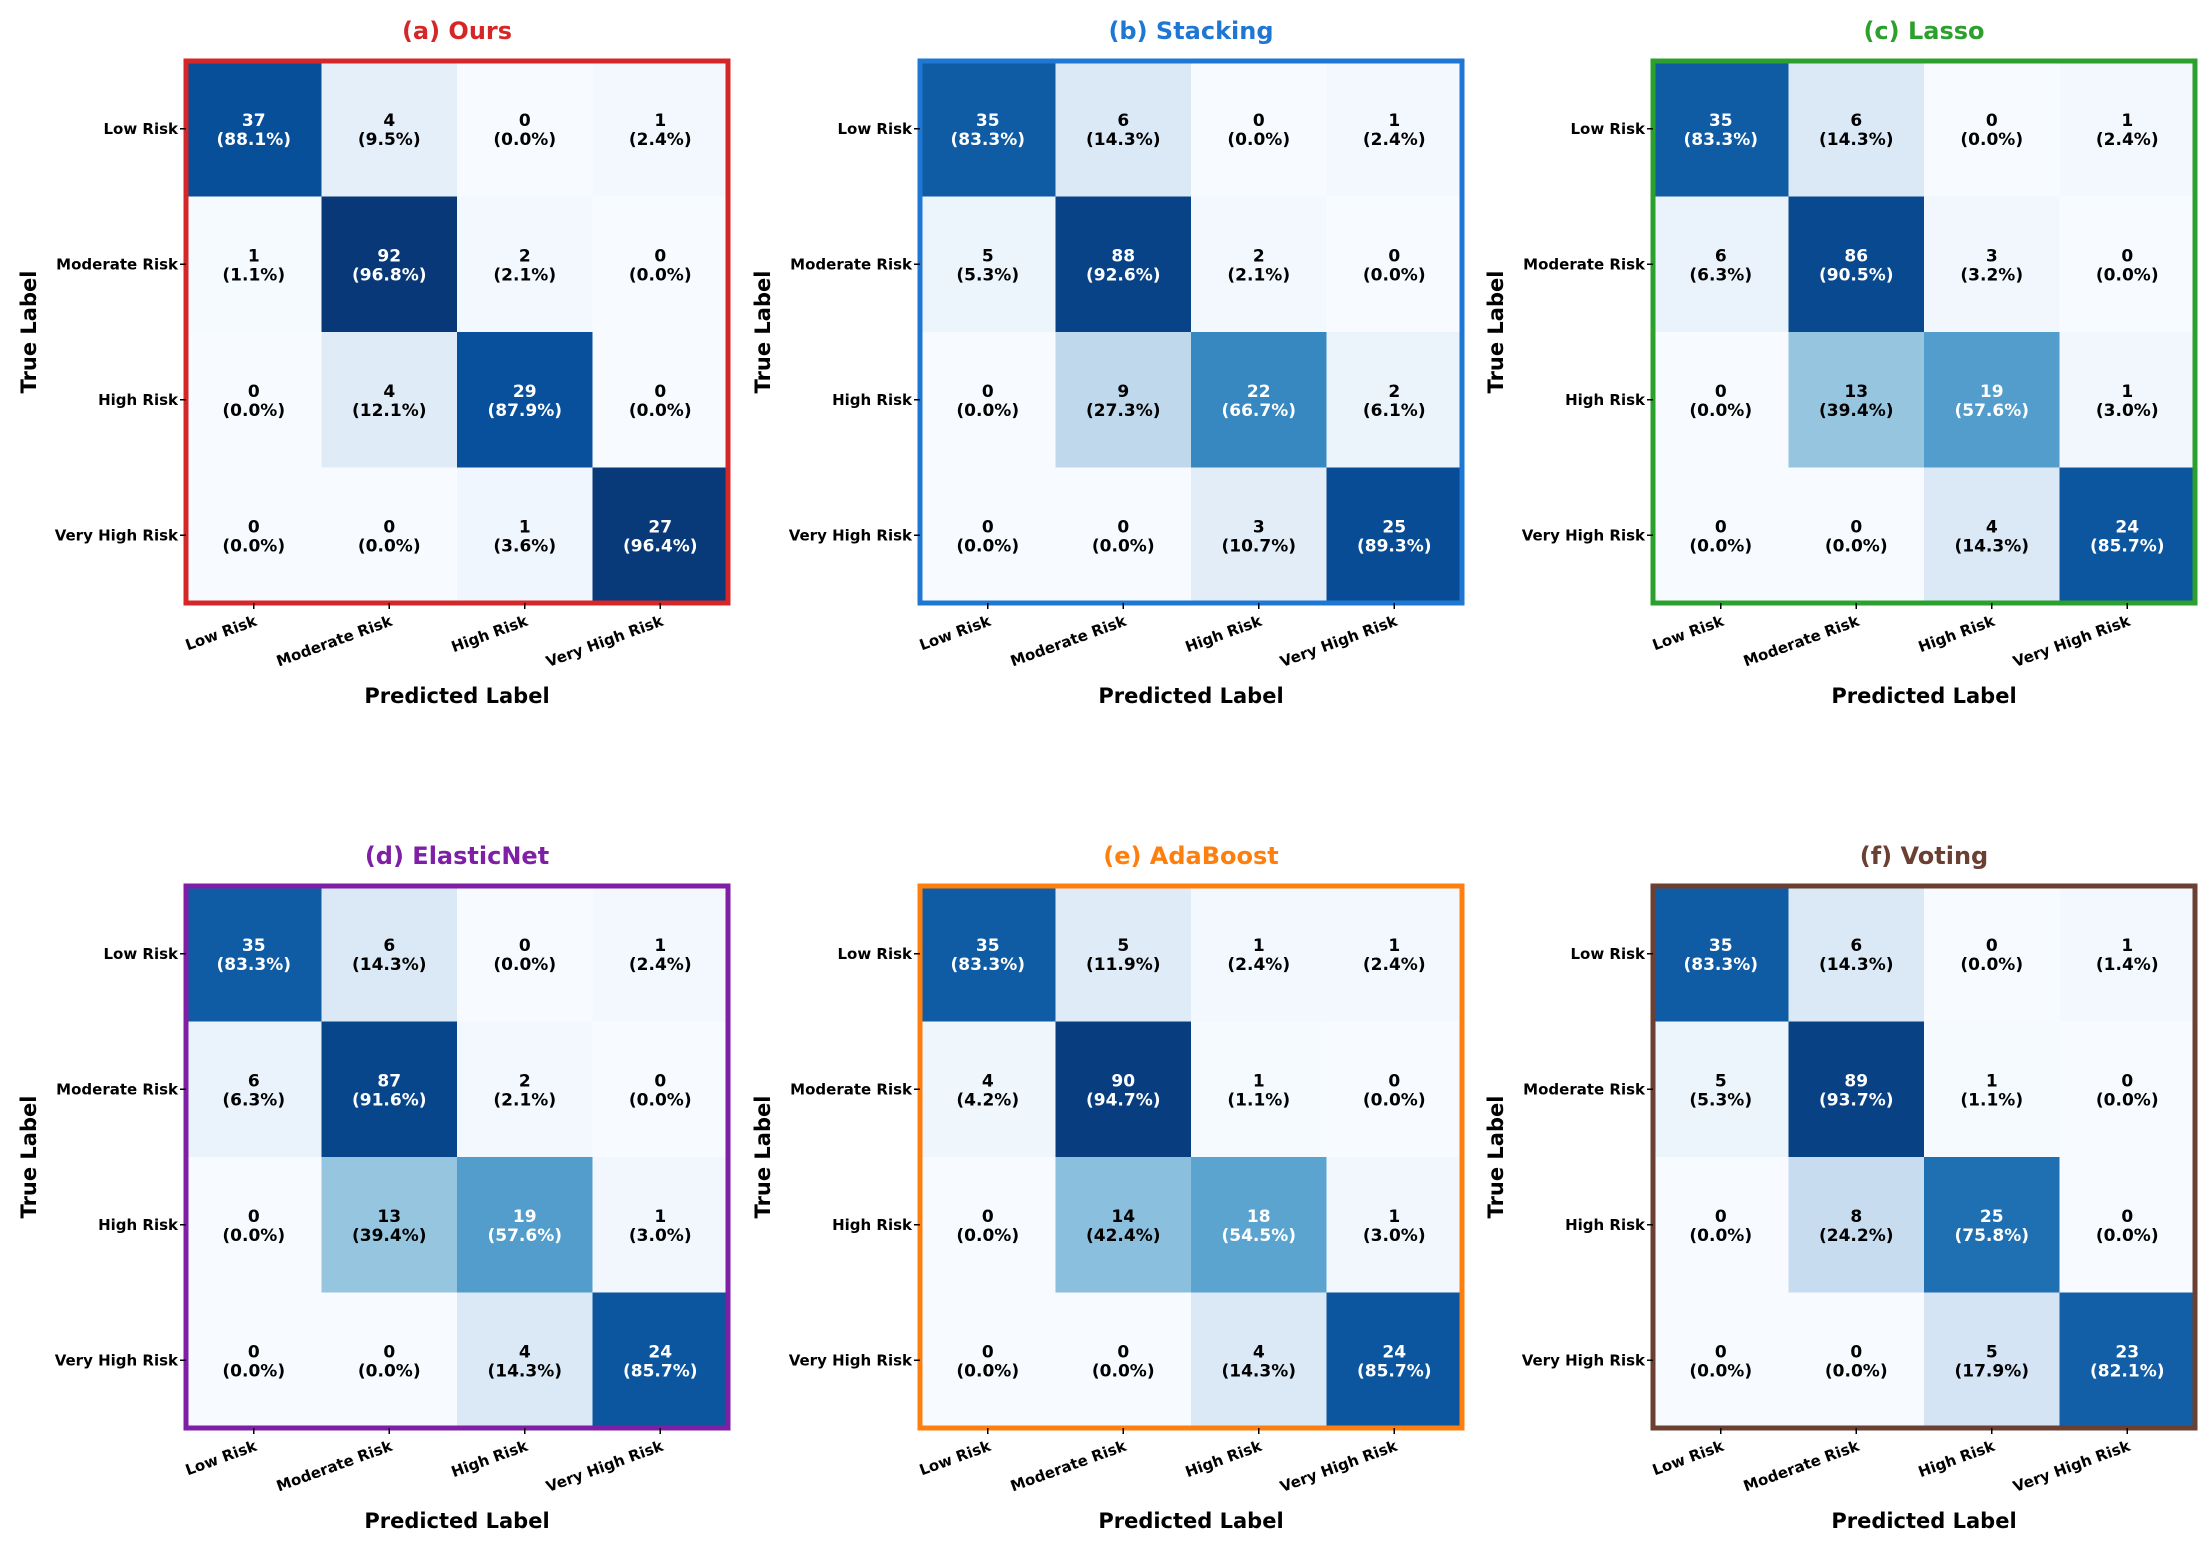  Describe the element at coordinates (2127, 1352) in the screenshot. I see `cell-count: 23` at that location.